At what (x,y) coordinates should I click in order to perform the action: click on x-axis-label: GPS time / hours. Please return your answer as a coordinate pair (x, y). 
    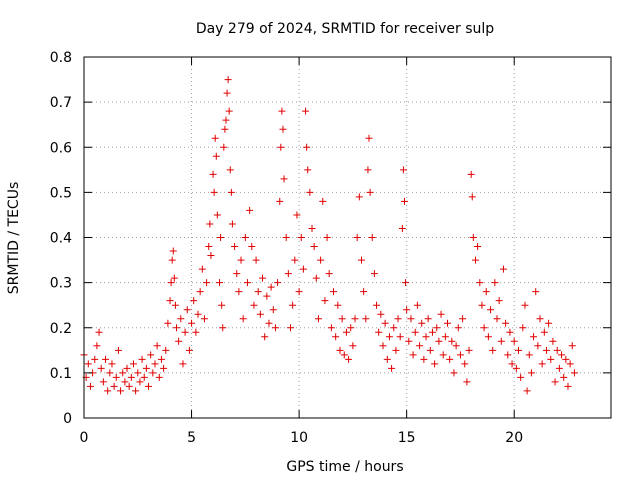
    Looking at the image, I should click on (344, 467).